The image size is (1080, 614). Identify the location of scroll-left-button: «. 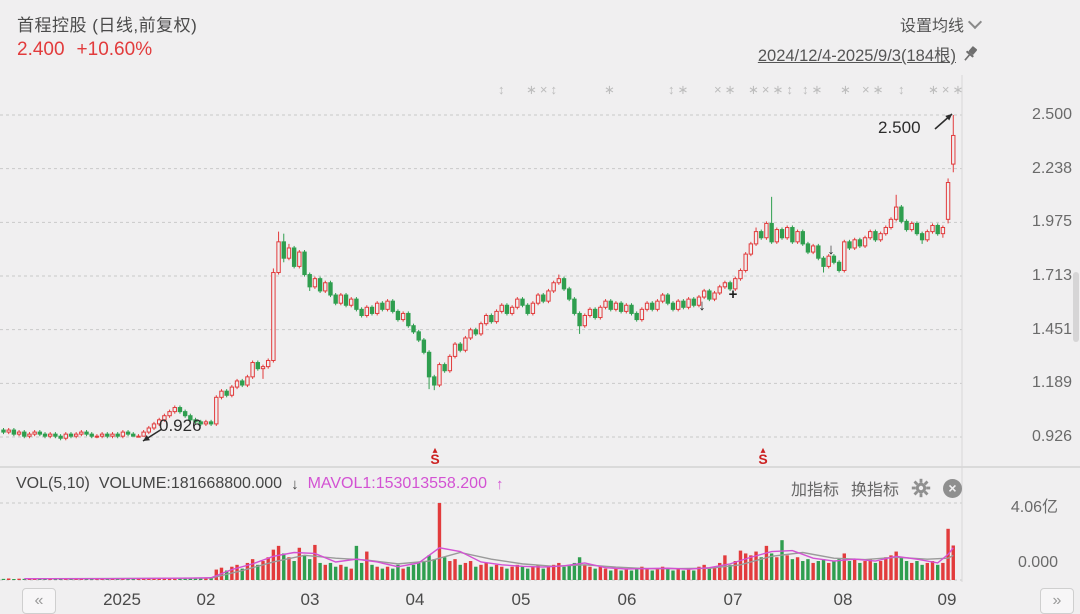
(39, 601).